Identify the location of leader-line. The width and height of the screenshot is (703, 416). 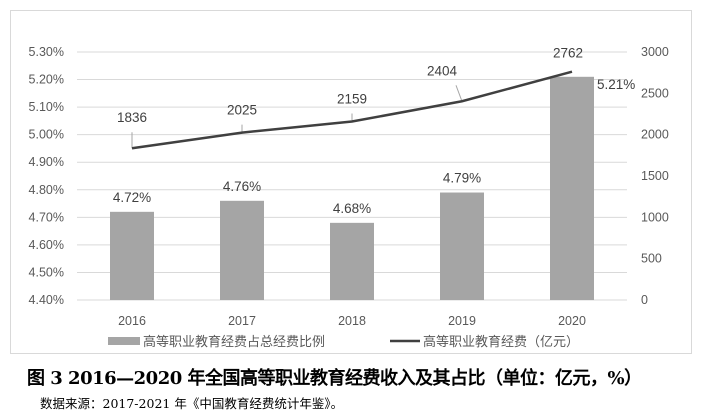
(459, 93).